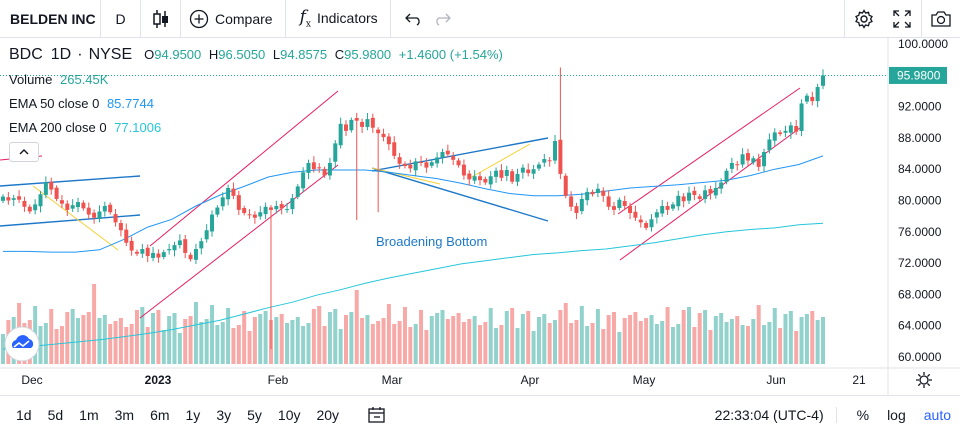 The height and width of the screenshot is (434, 960). Describe the element at coordinates (254, 414) in the screenshot. I see `range-button-5y: 5y` at that location.